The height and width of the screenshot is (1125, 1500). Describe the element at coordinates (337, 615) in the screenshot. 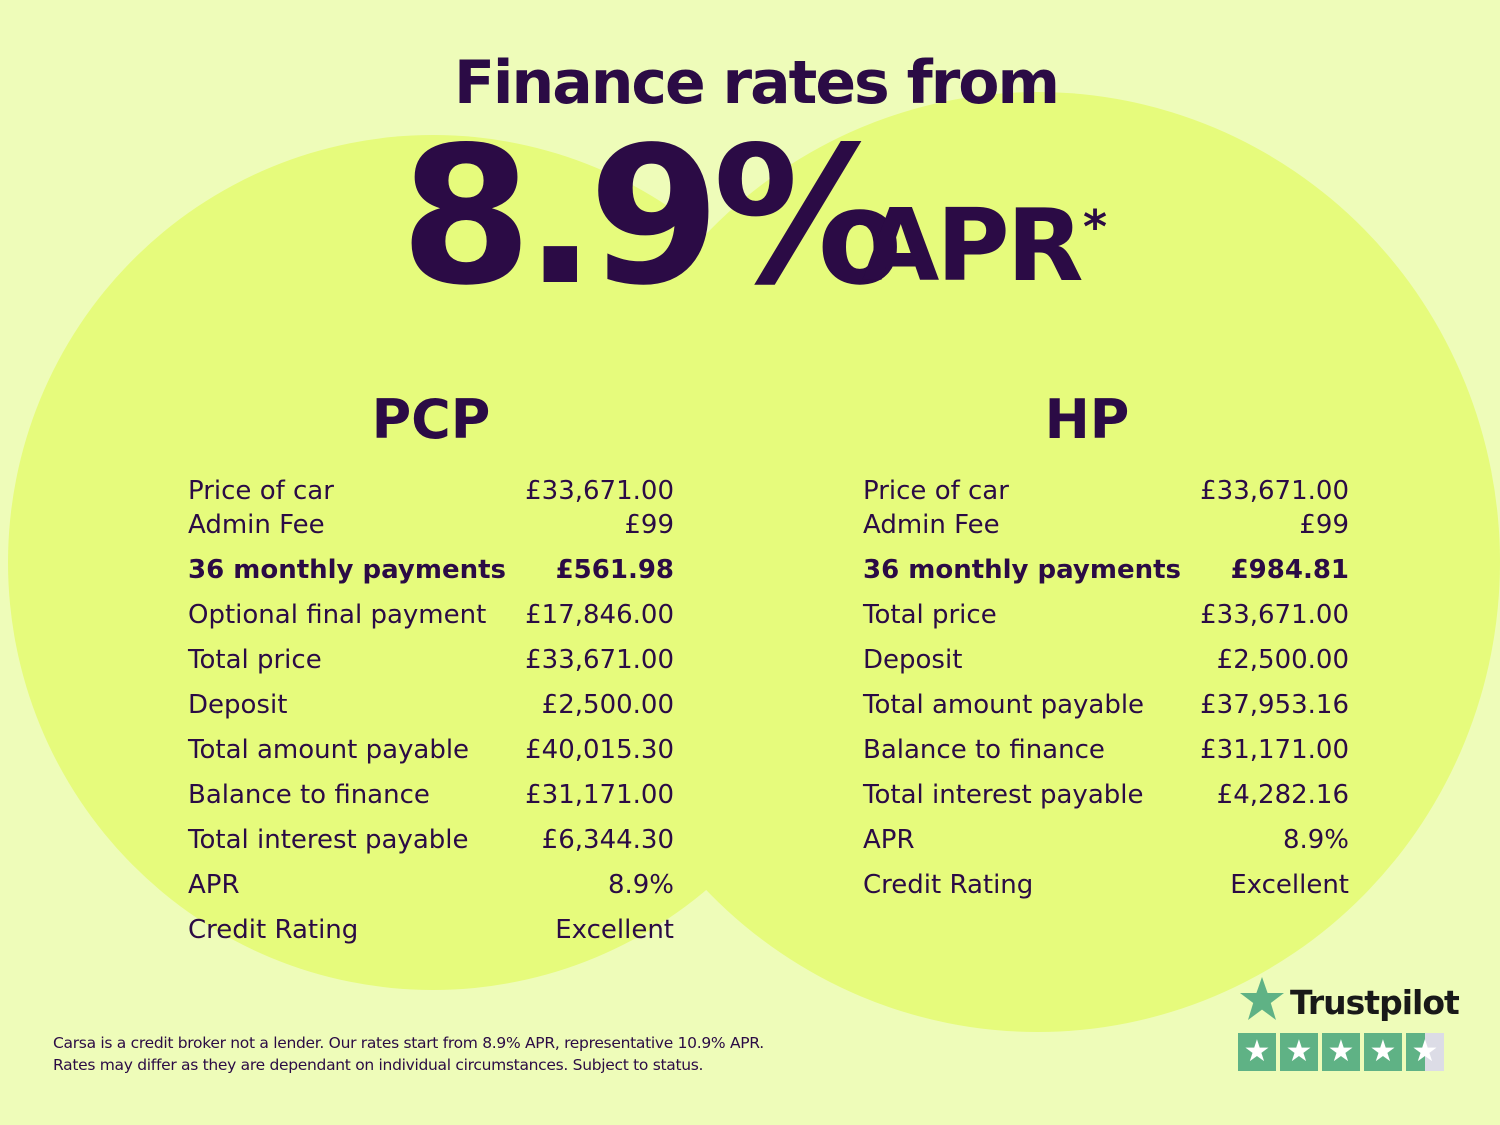

I see `row-label: Optional final payment` at that location.